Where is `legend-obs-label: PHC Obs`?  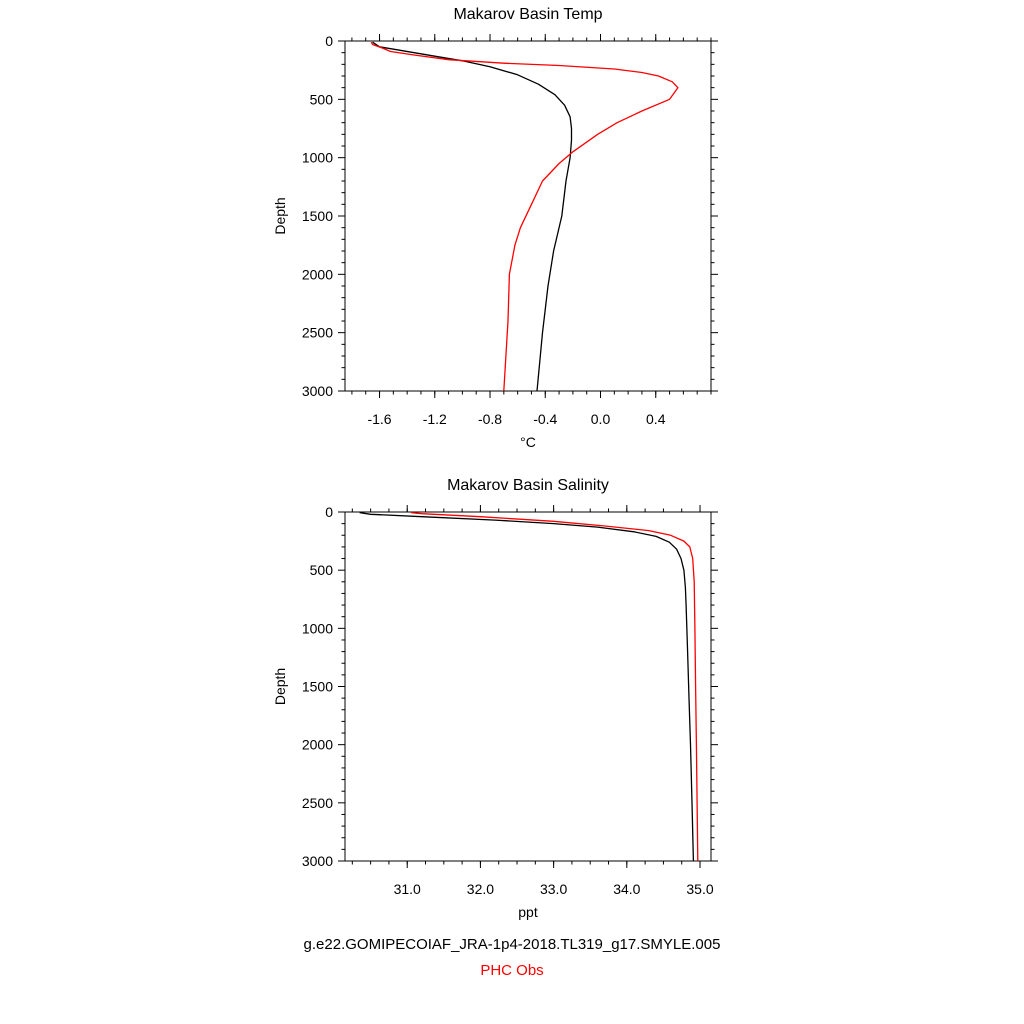
legend-obs-label: PHC Obs is located at coordinates (512, 970).